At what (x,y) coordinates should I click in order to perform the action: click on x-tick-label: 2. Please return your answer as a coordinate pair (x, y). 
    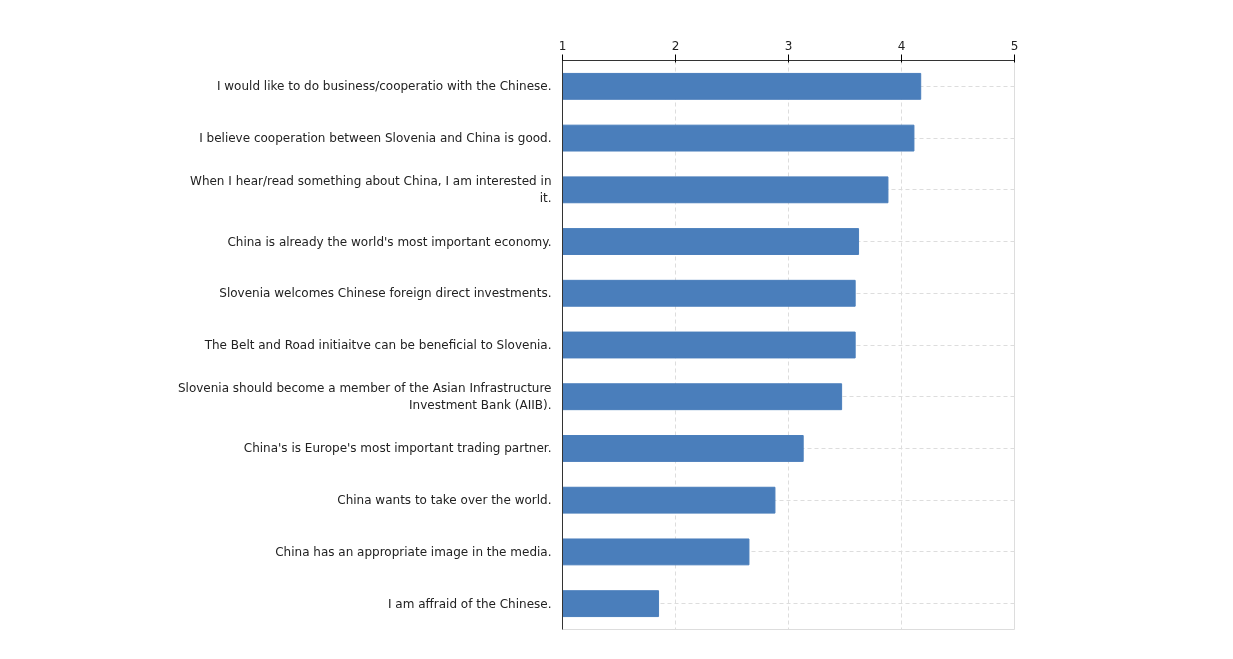
    Looking at the image, I should click on (675, 45).